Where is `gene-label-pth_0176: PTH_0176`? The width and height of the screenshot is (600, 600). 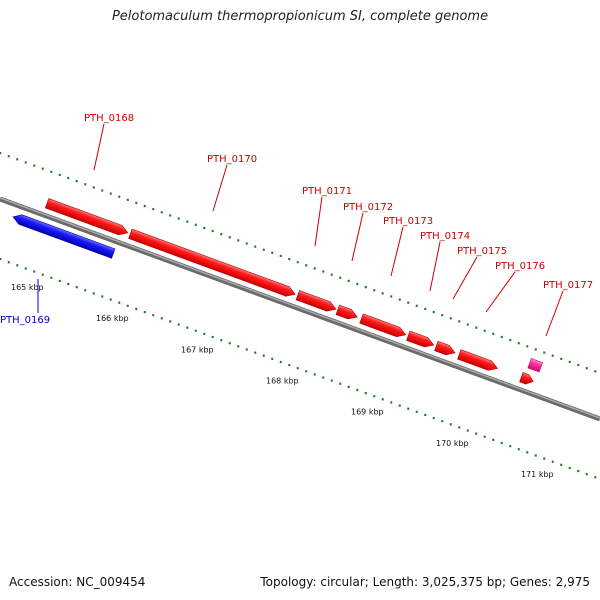 gene-label-pth_0176: PTH_0176 is located at coordinates (520, 266).